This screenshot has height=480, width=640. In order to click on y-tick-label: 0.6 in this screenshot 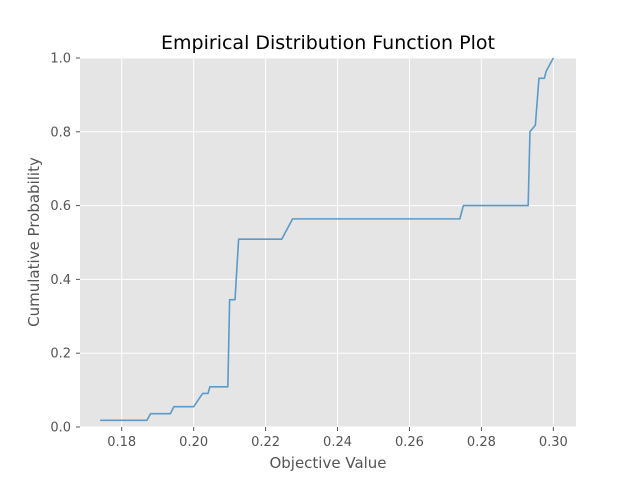, I will do `click(60, 206)`.